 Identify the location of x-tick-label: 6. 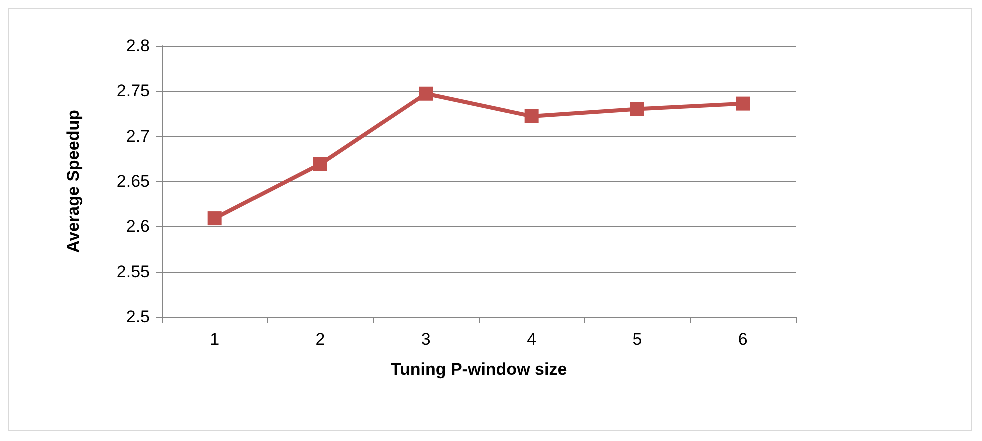
(743, 339).